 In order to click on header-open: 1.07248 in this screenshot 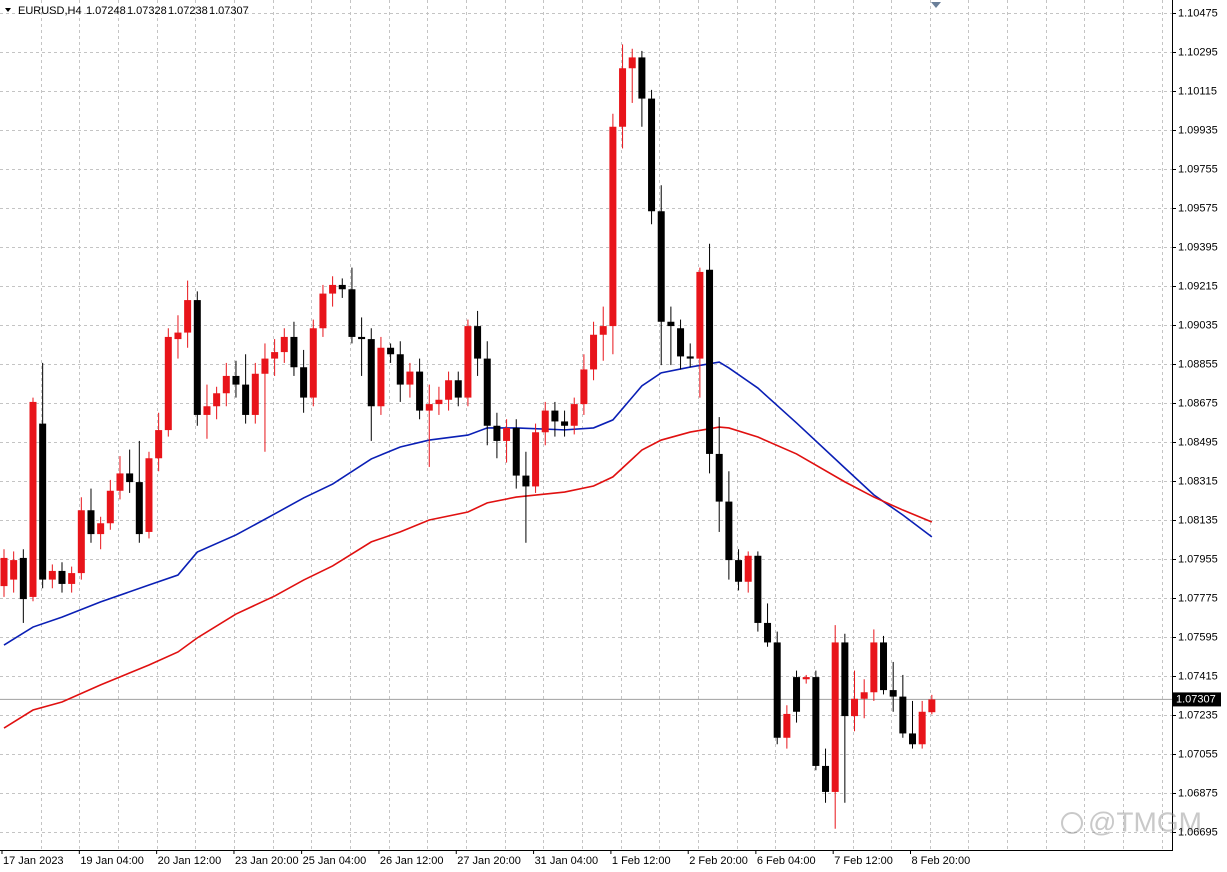, I will do `click(106, 11)`.